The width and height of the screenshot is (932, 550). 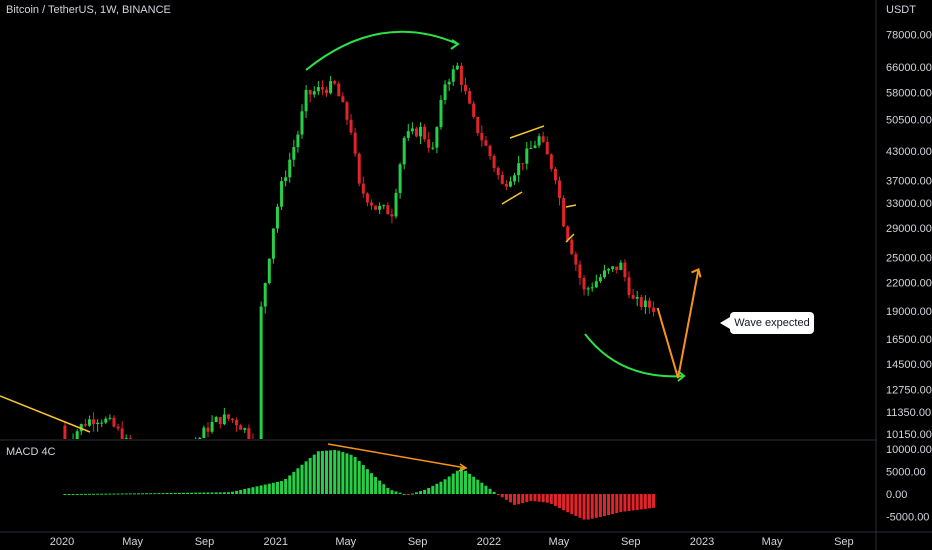 What do you see at coordinates (908, 413) in the screenshot?
I see `price-tick-label: 11350.00` at bounding box center [908, 413].